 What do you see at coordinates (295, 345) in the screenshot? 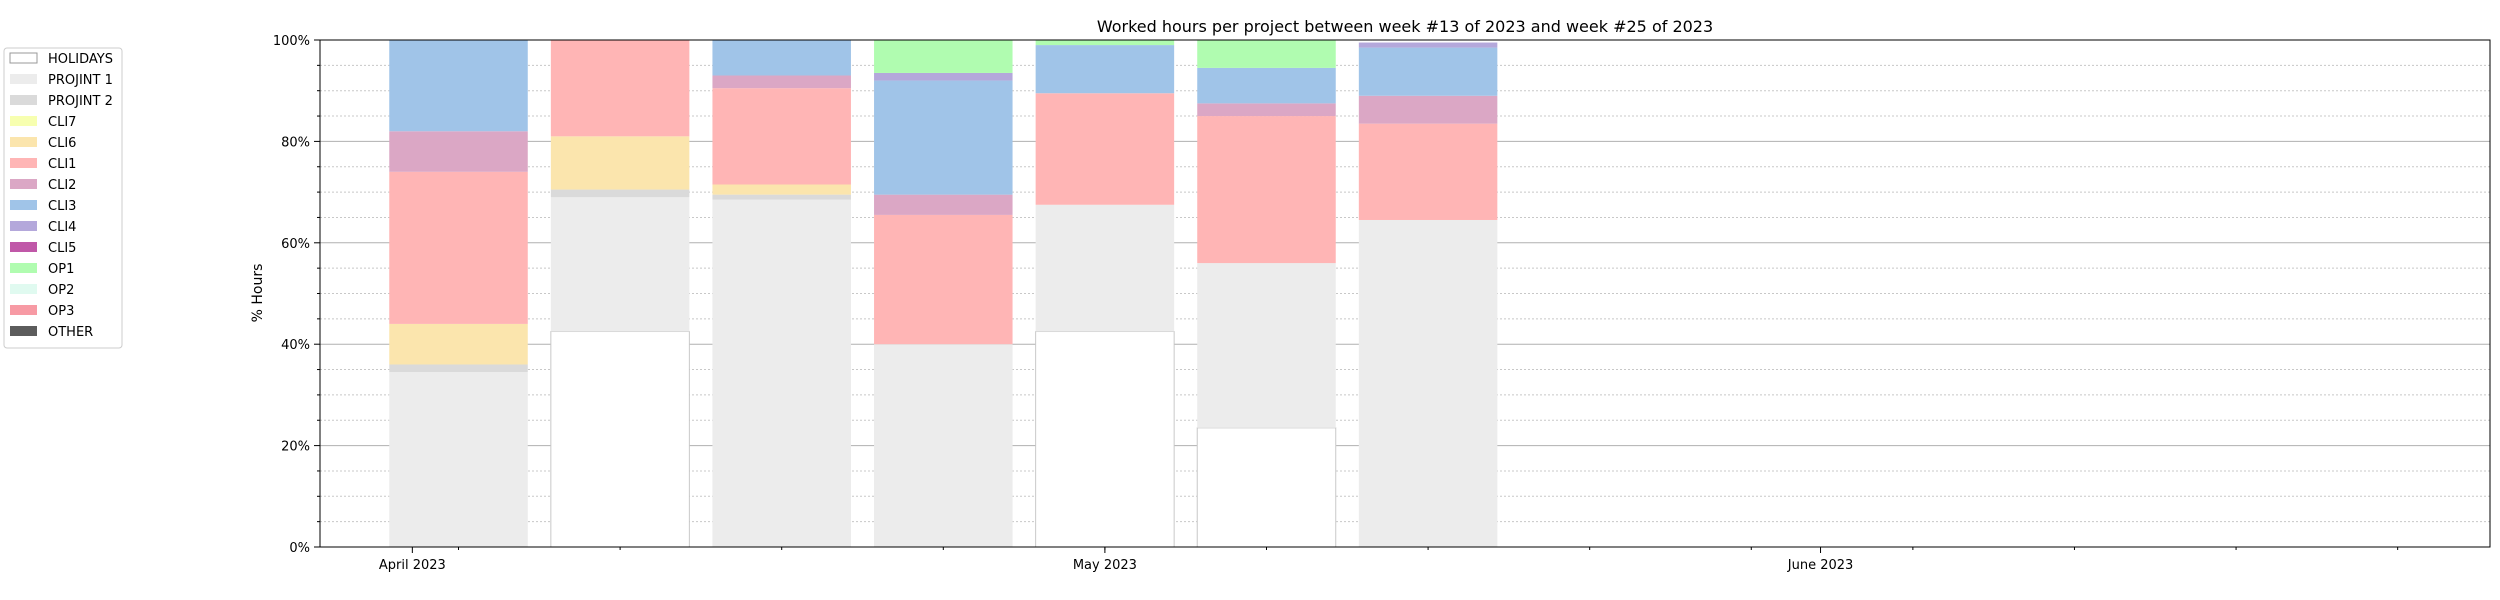
I see `y-tick-label: 40%` at bounding box center [295, 345].